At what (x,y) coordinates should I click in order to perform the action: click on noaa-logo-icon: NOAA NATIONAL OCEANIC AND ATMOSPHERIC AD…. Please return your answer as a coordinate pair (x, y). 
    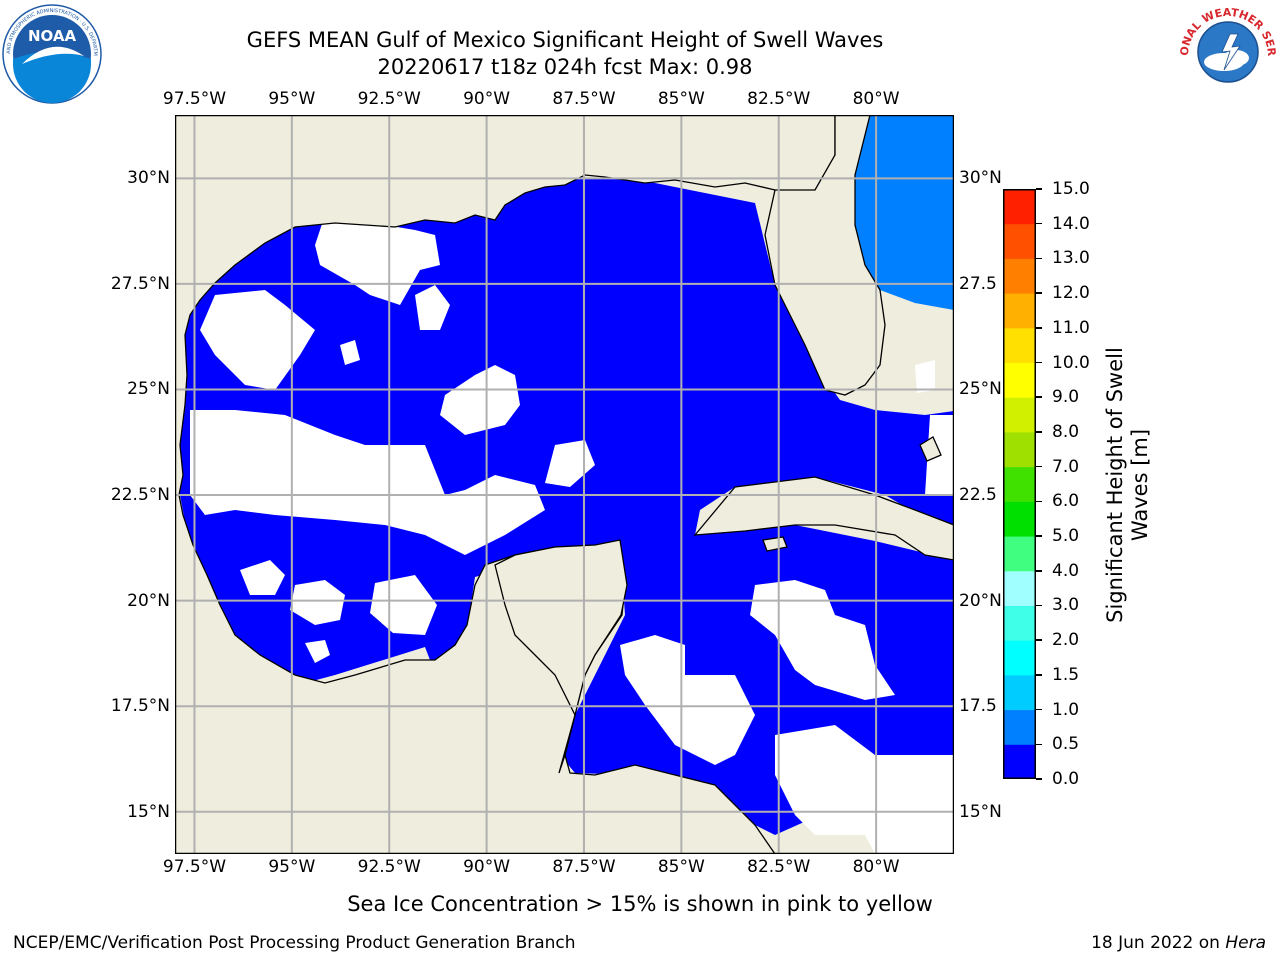
    Looking at the image, I should click on (51, 52).